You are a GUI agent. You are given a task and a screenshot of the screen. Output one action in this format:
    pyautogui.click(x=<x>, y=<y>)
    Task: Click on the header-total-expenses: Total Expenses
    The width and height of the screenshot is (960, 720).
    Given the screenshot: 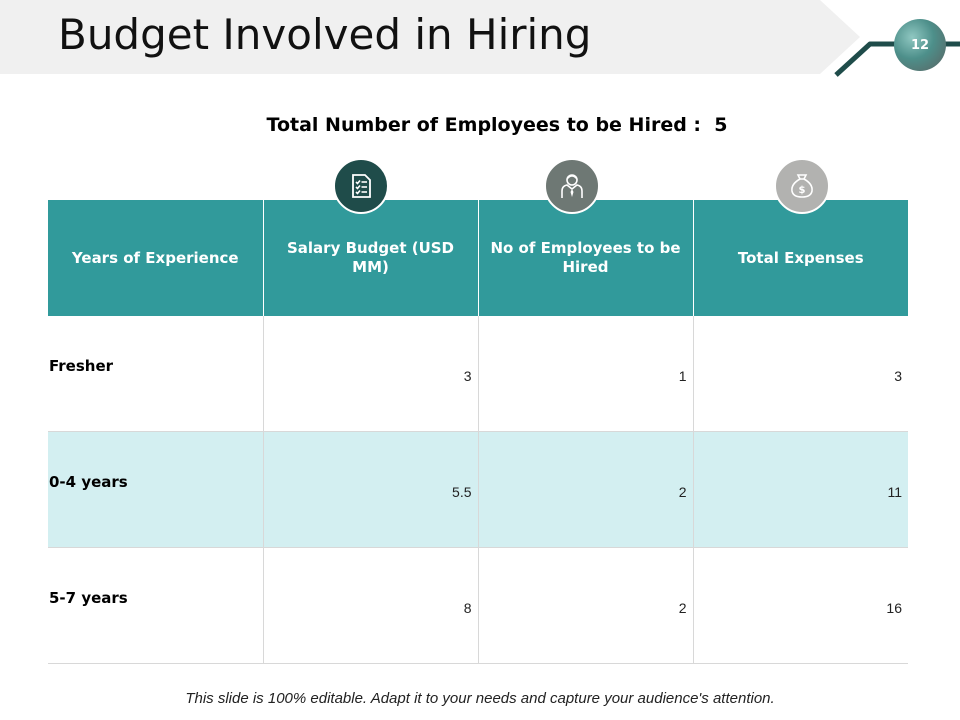 What is the action you would take?
    pyautogui.click(x=800, y=258)
    